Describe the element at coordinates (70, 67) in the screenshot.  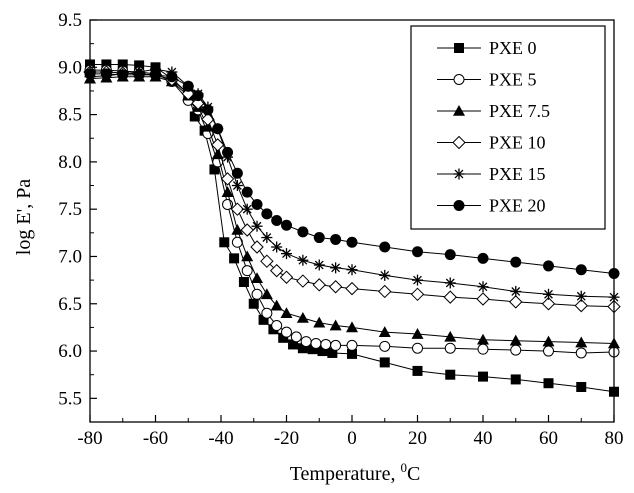
I see `y-tick-label: 9.0` at that location.